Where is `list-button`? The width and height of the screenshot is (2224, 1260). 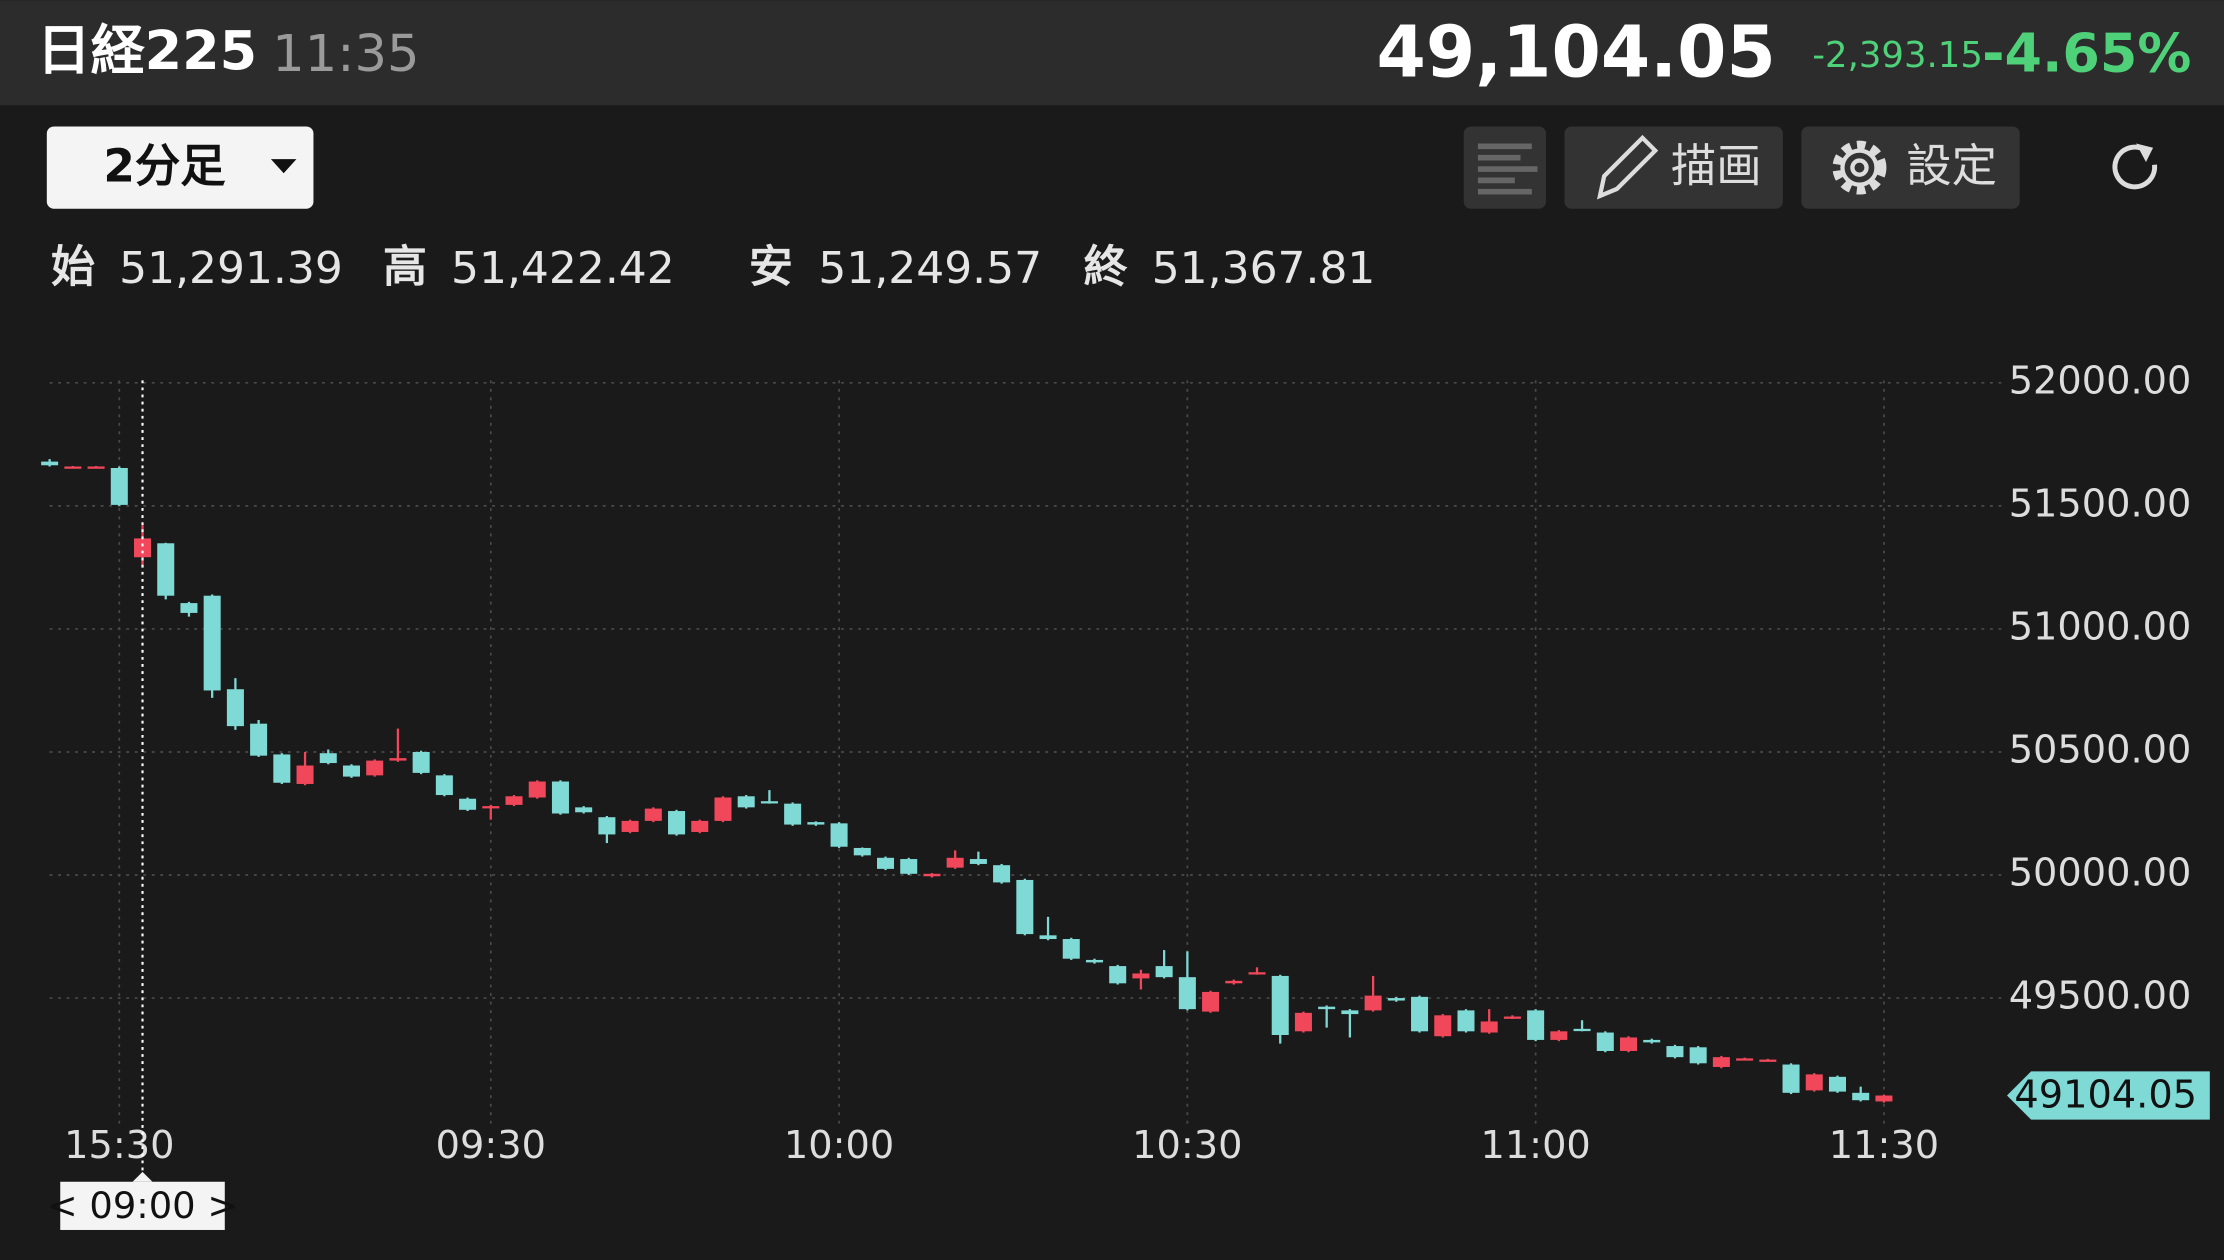
list-button is located at coordinates (1505, 167).